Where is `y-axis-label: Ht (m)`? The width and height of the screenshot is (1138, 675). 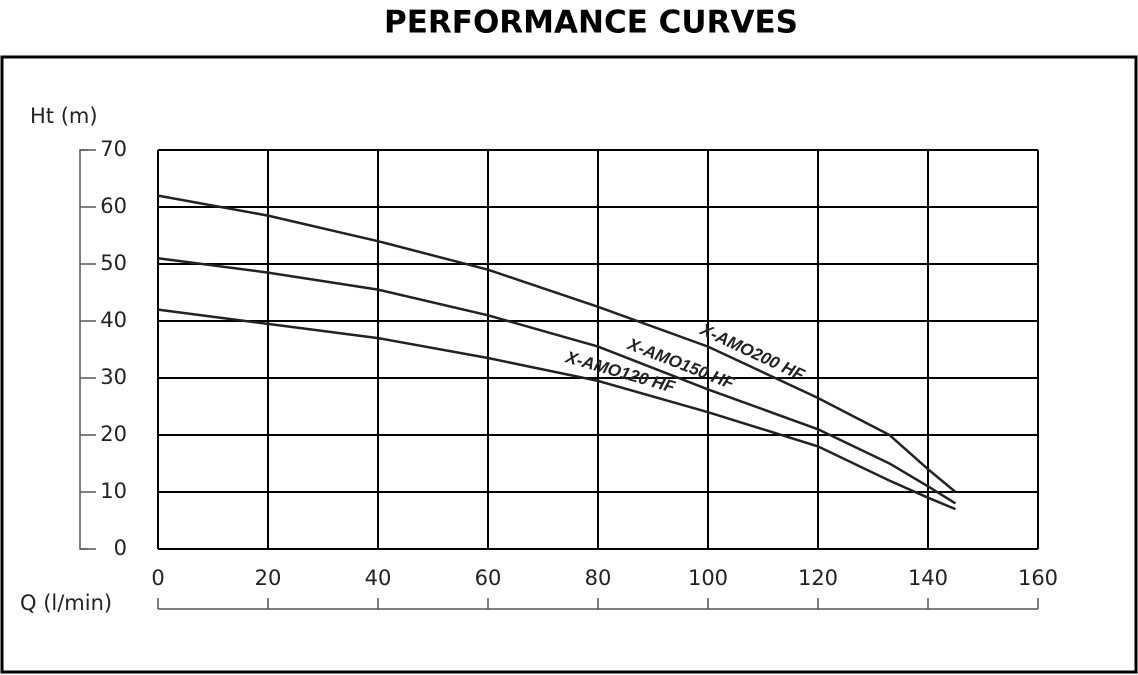 y-axis-label: Ht (m) is located at coordinates (64, 116).